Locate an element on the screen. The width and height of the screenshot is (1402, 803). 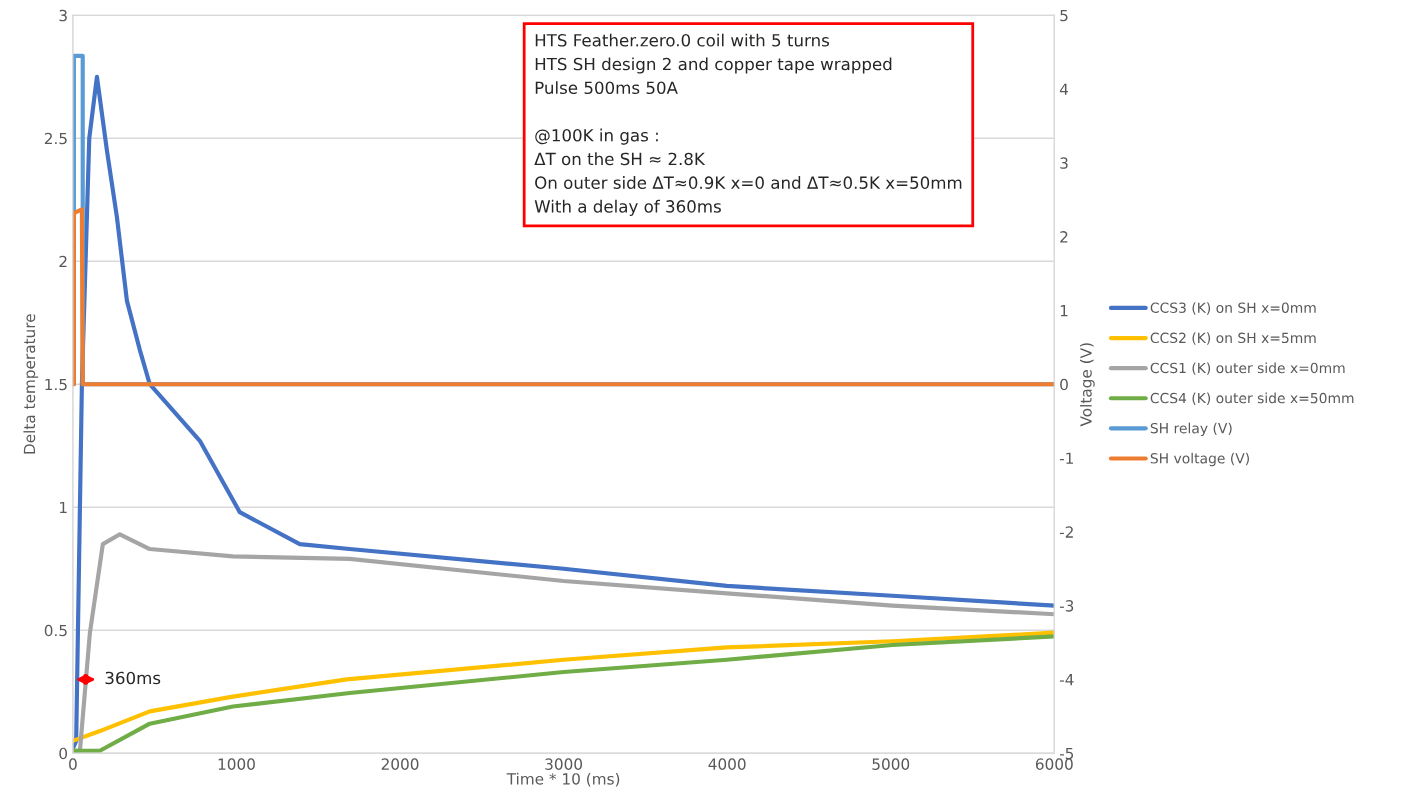
y2-tick-label: 0 is located at coordinates (1064, 384).